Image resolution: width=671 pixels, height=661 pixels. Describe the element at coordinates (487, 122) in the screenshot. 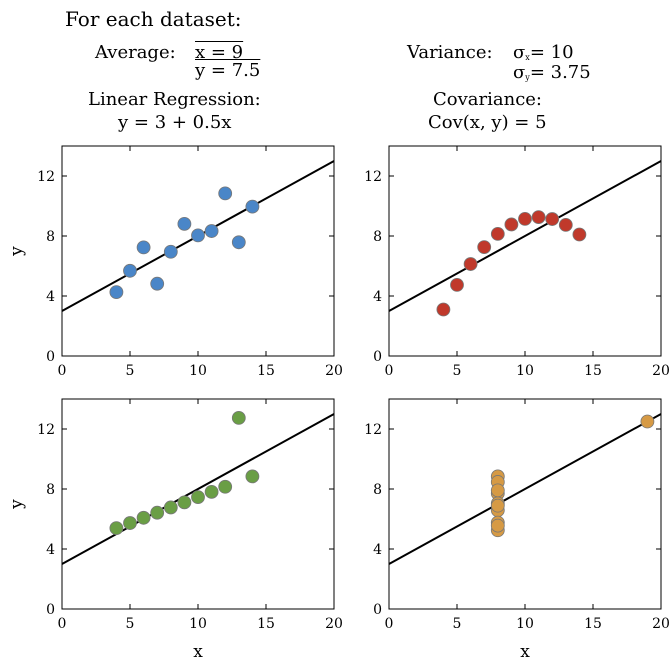

I see `covariance-equation: Cov(x, y) = 5` at that location.